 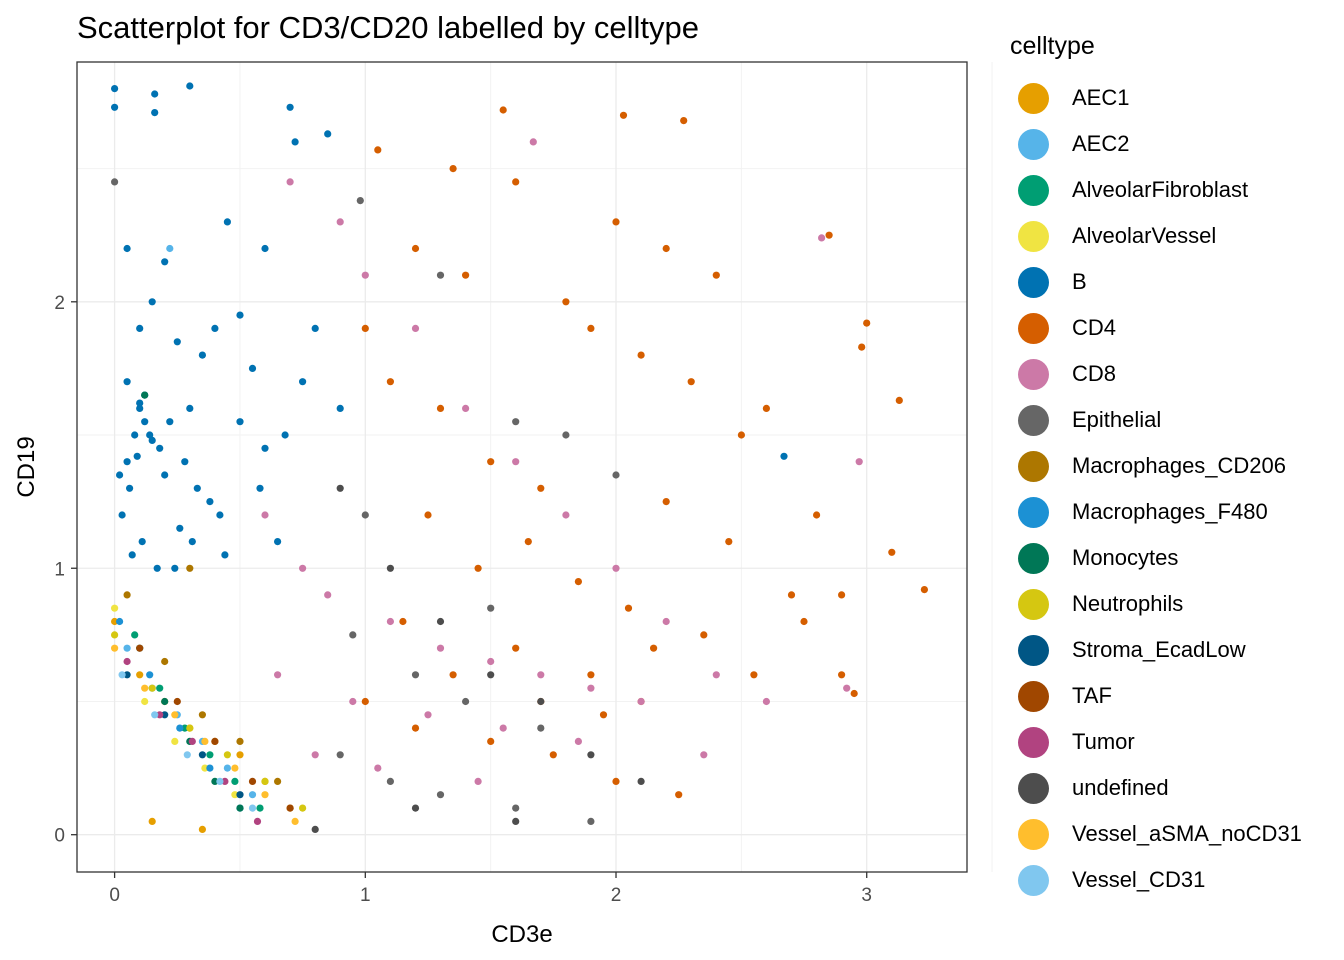 I want to click on legend-item: Vessel_aSMA_noCD31, so click(x=1175, y=835).